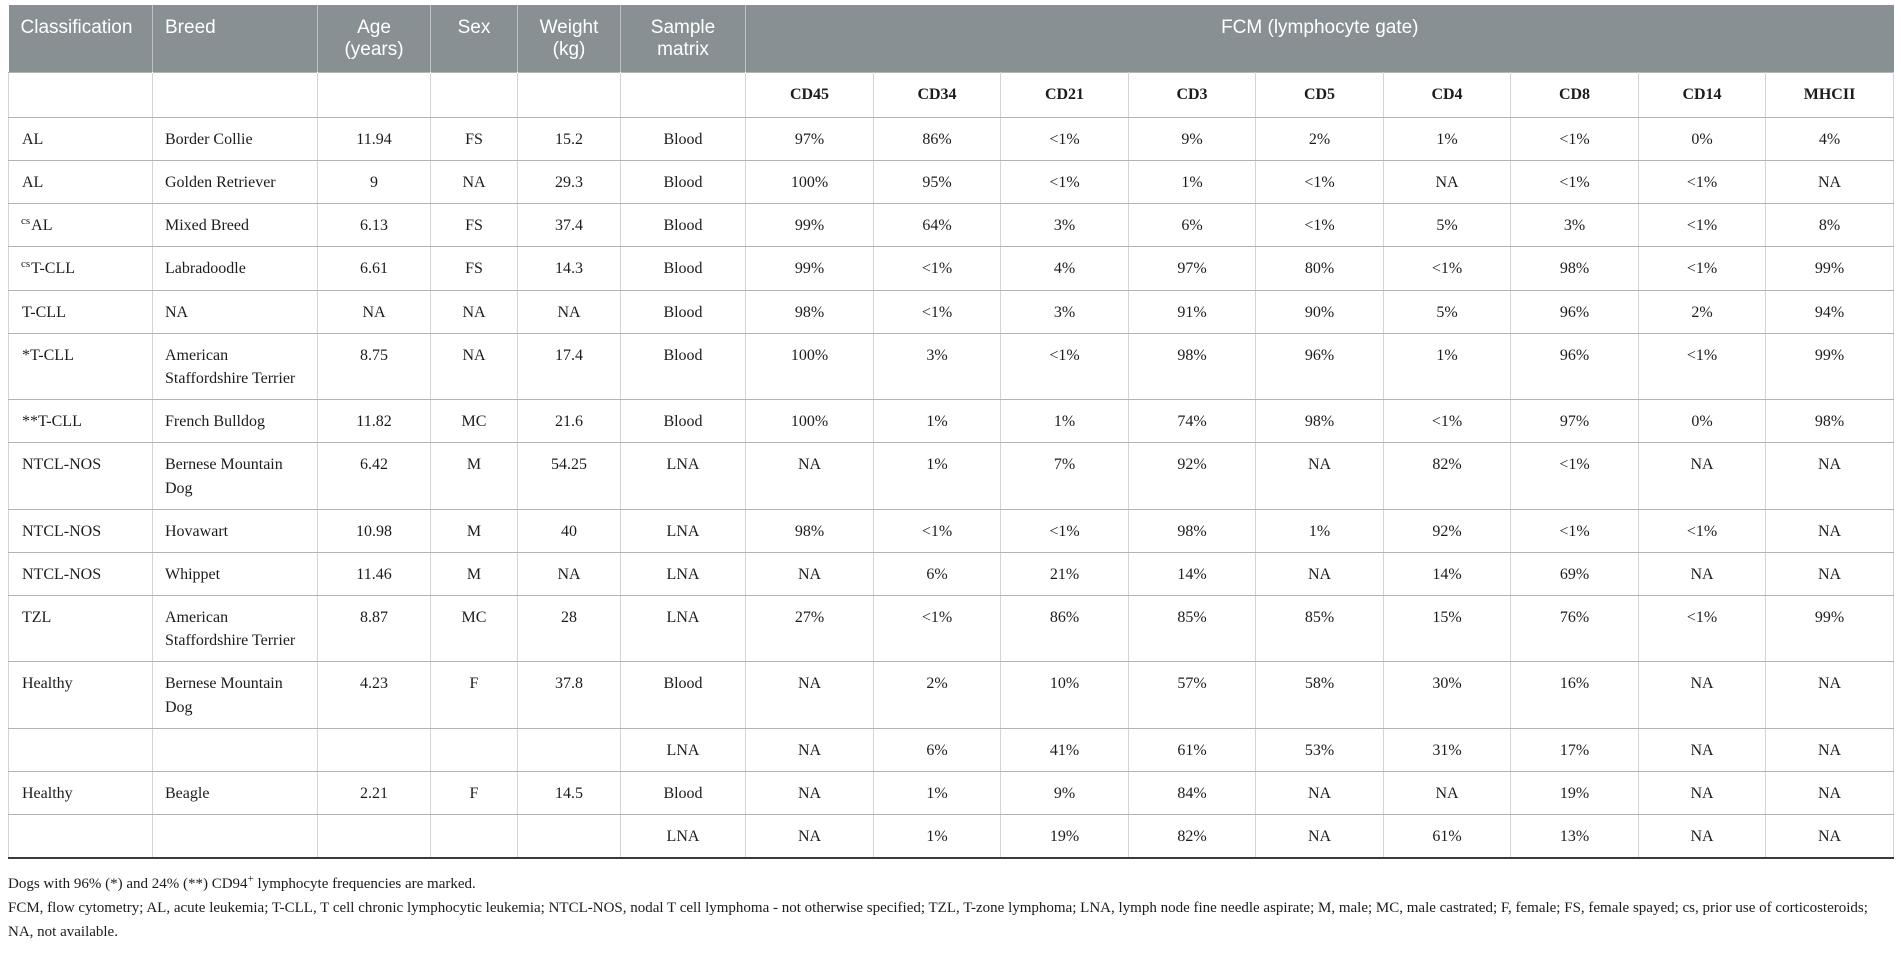 This screenshot has width=1901, height=954. Describe the element at coordinates (569, 421) in the screenshot. I see `cell-weight: 21.6` at that location.